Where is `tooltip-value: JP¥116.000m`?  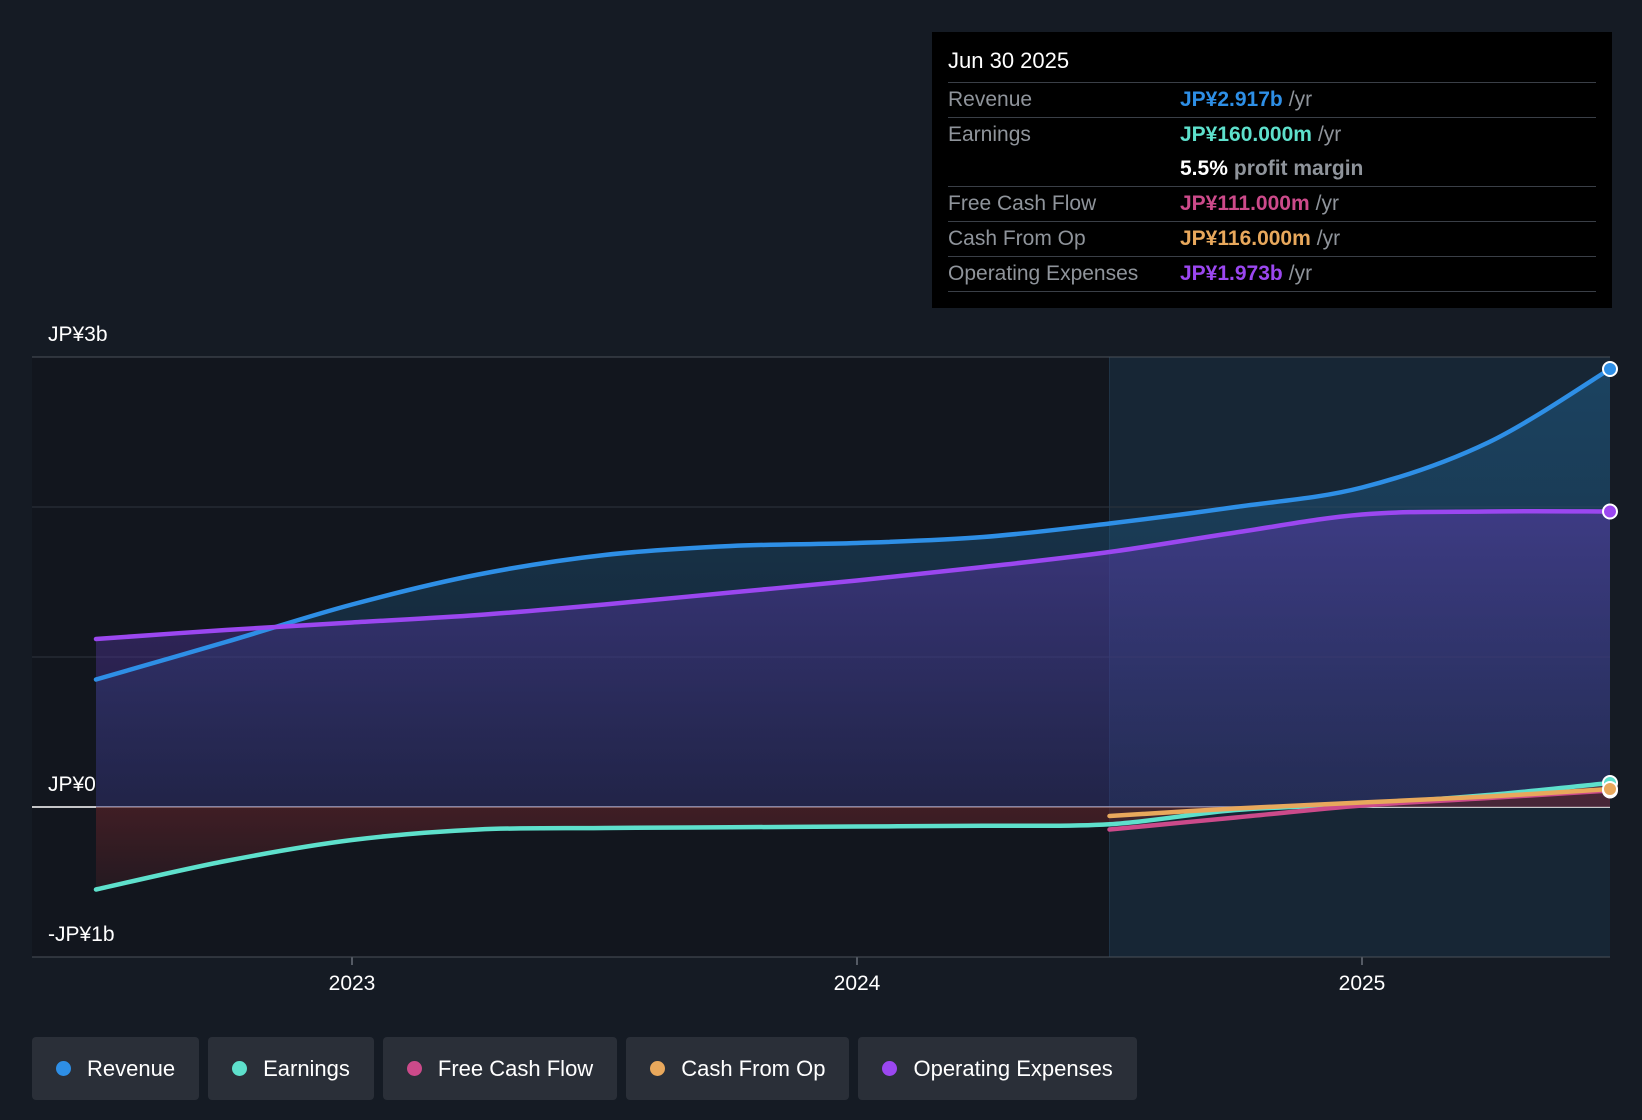 tooltip-value: JP¥116.000m is located at coordinates (1245, 238).